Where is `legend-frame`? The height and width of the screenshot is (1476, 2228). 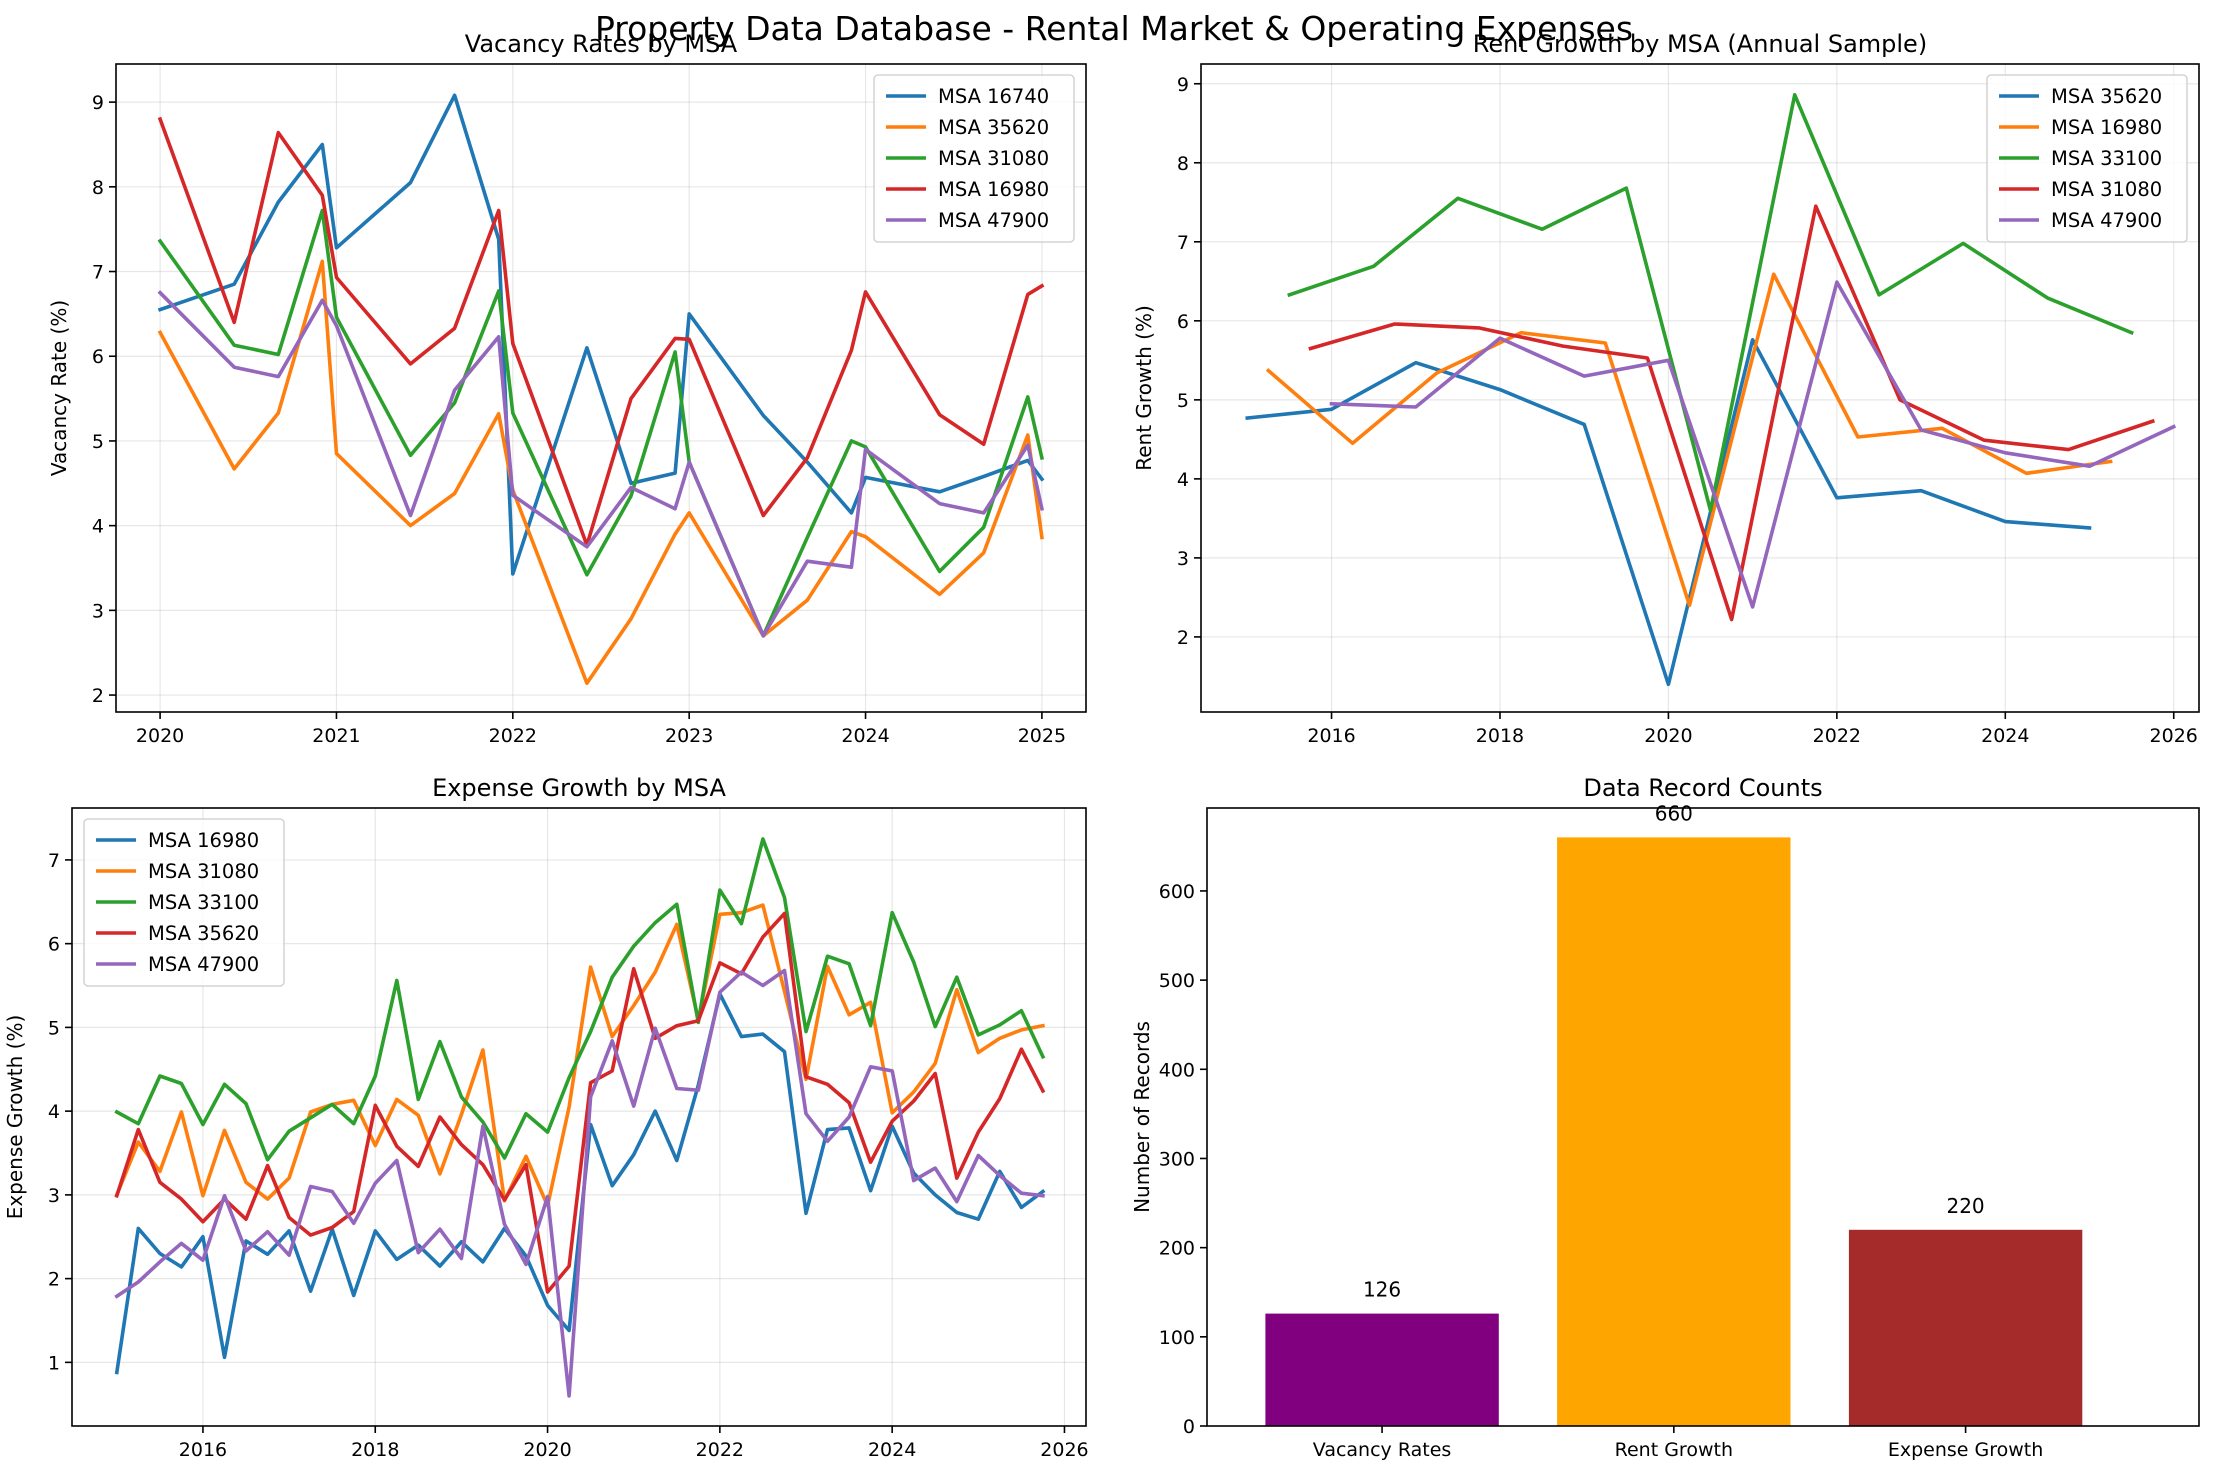 legend-frame is located at coordinates (2087, 158).